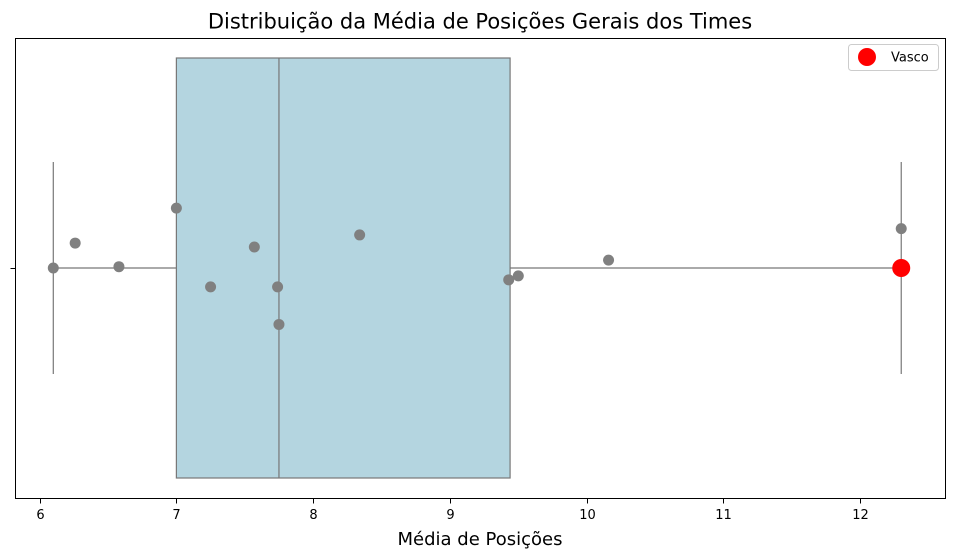 The image size is (954, 558). I want to click on legend-label-vasco: Vasco, so click(910, 58).